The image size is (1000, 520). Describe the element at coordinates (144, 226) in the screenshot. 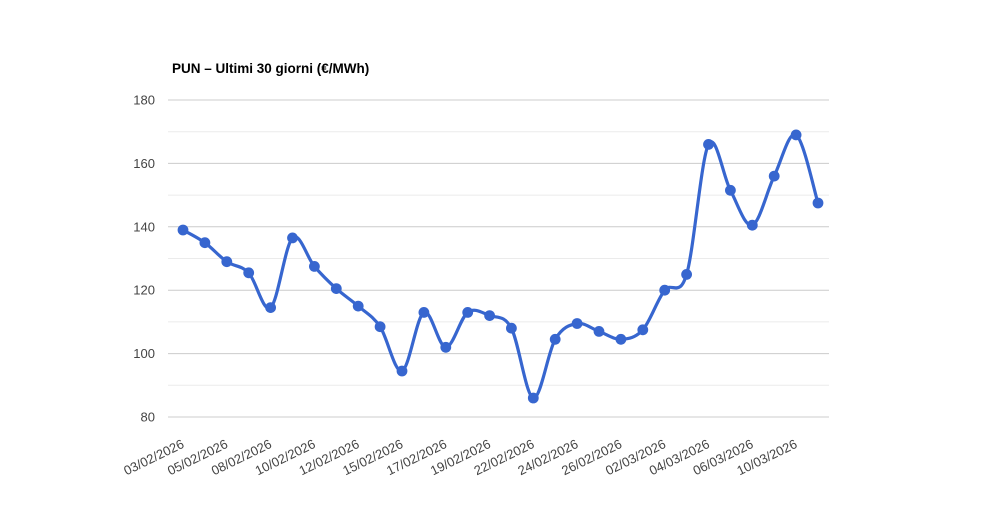

I see `y-tick-label: 140` at that location.